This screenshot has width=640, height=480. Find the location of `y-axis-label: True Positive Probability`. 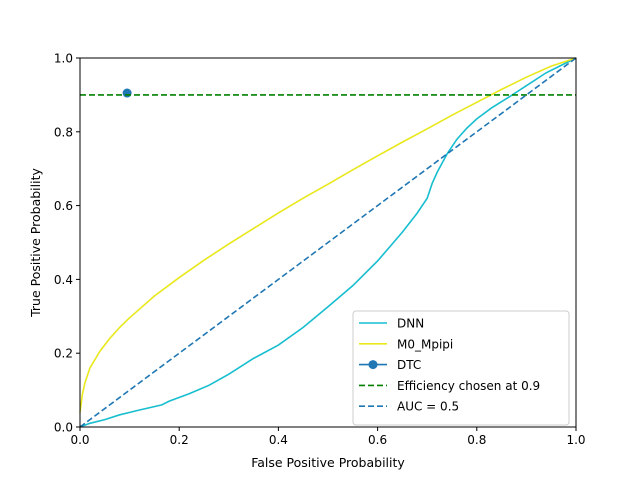

y-axis-label: True Positive Probability is located at coordinates (35, 243).